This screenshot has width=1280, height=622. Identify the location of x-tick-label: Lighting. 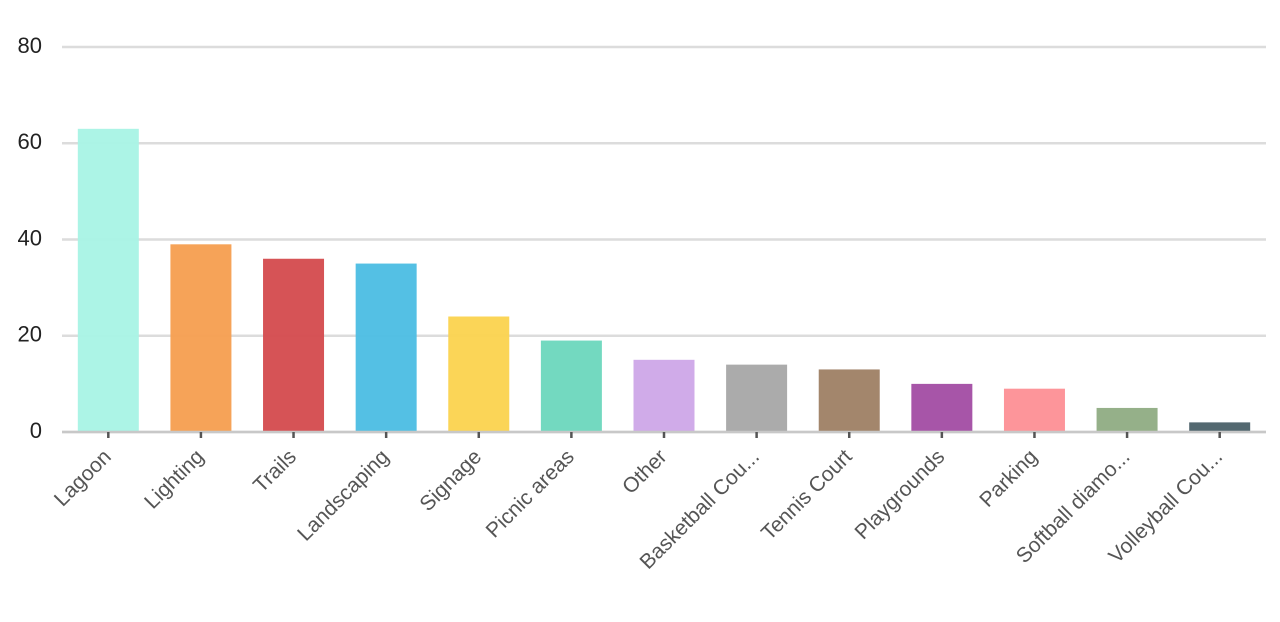
(174, 479).